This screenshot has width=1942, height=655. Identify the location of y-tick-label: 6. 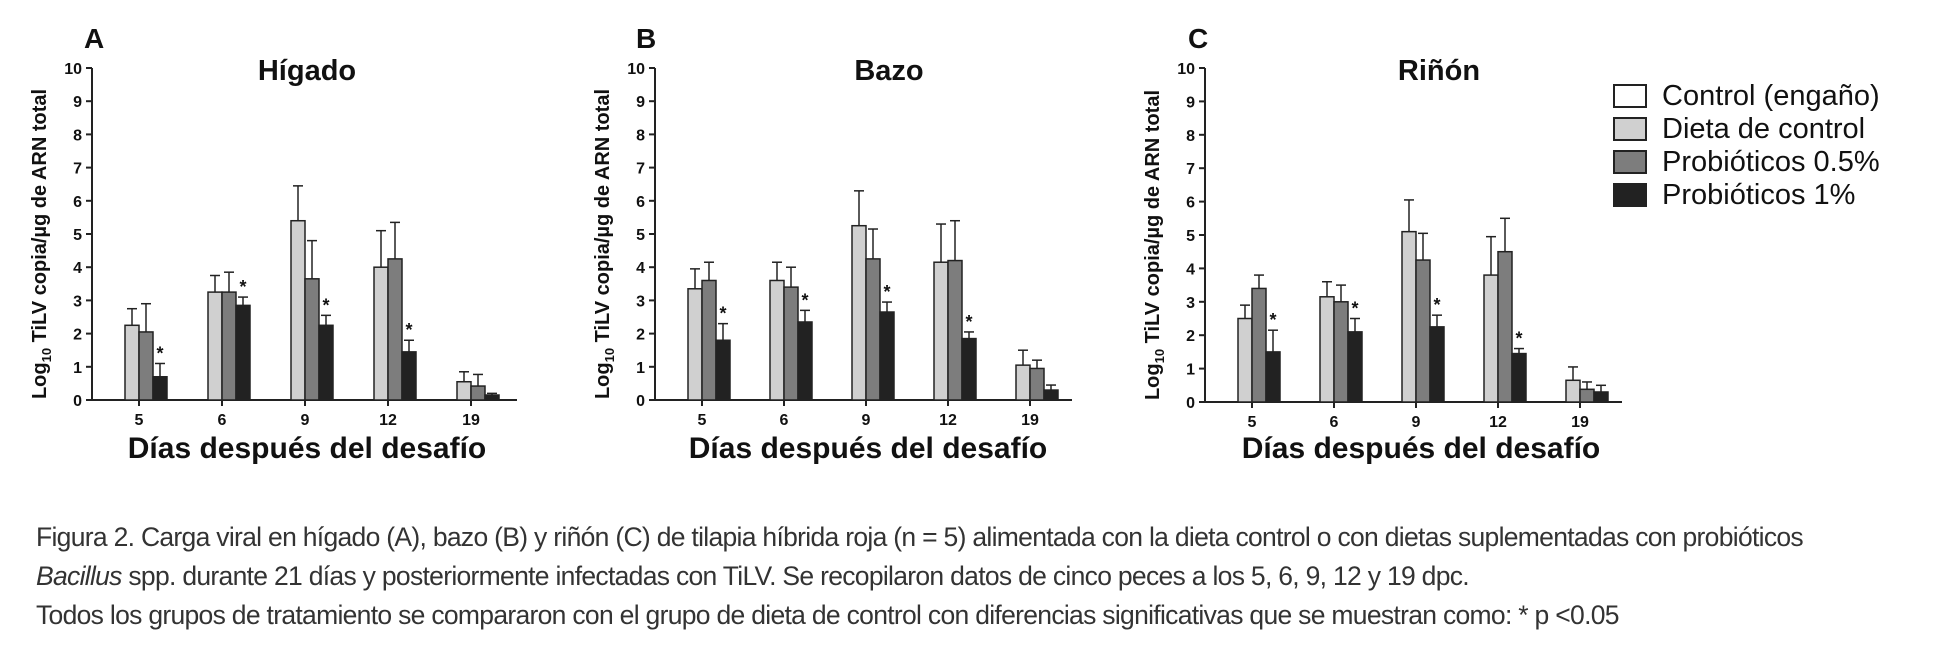
(77, 202).